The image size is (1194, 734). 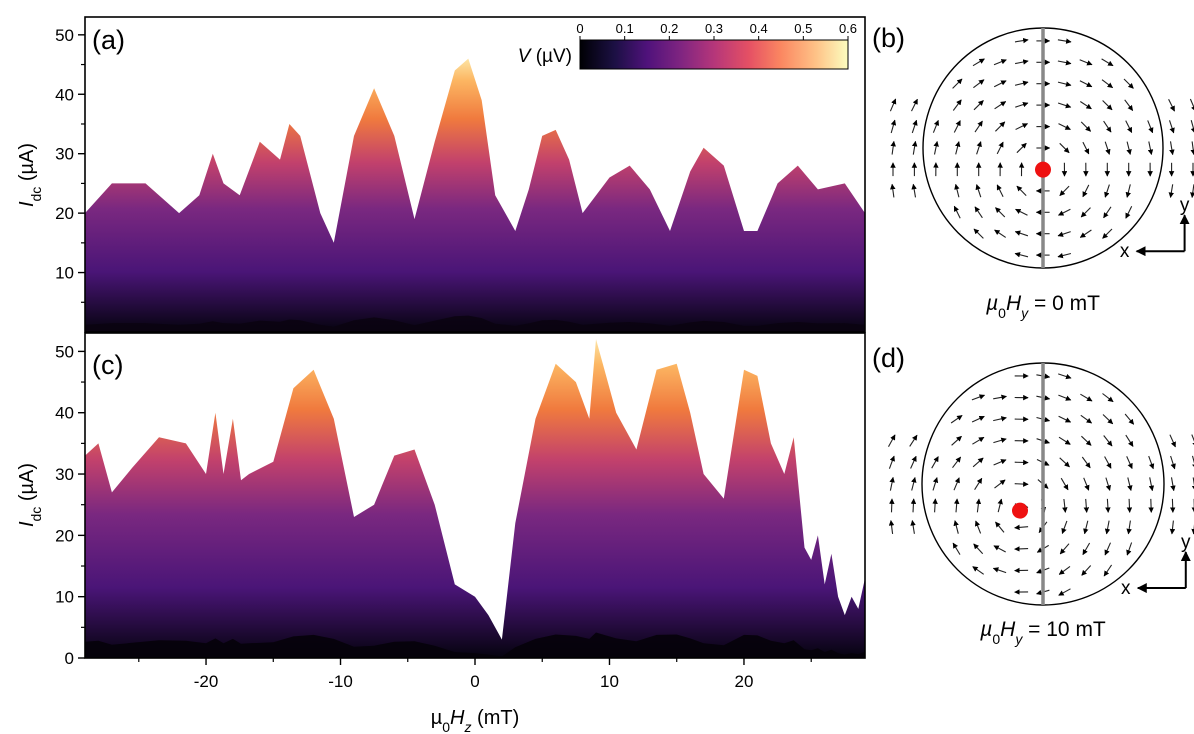 What do you see at coordinates (1041, 484) in the screenshot?
I see `inset-d-vortex-map: yx` at bounding box center [1041, 484].